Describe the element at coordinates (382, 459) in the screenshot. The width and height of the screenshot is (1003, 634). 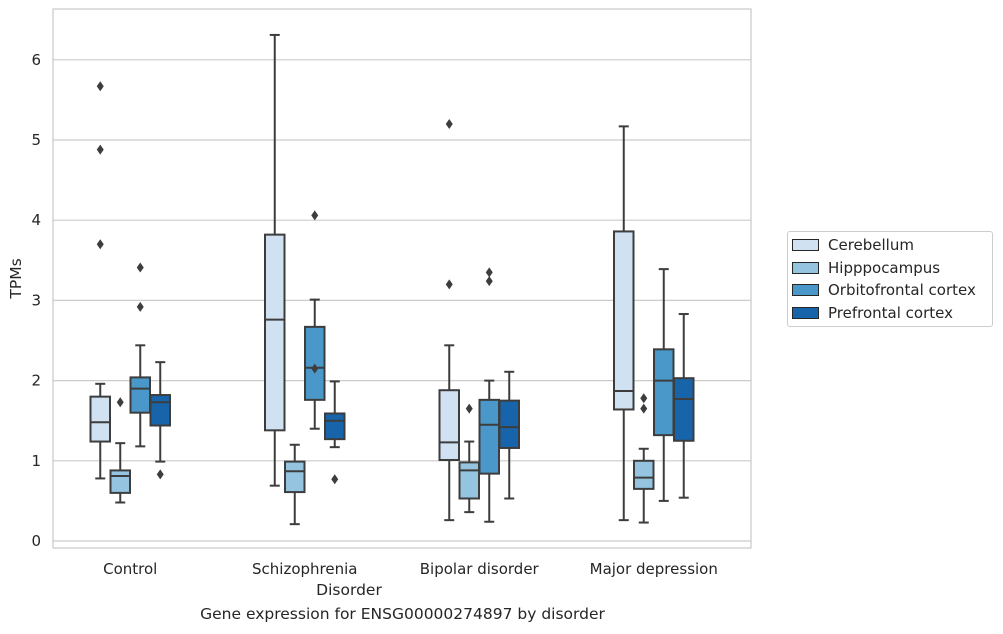
I see `series-hipppocampus` at that location.